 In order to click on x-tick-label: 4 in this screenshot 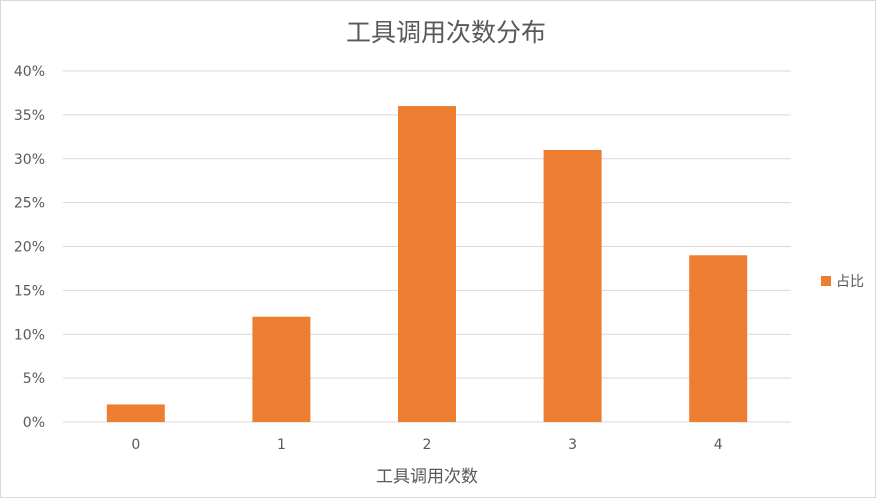, I will do `click(718, 445)`.